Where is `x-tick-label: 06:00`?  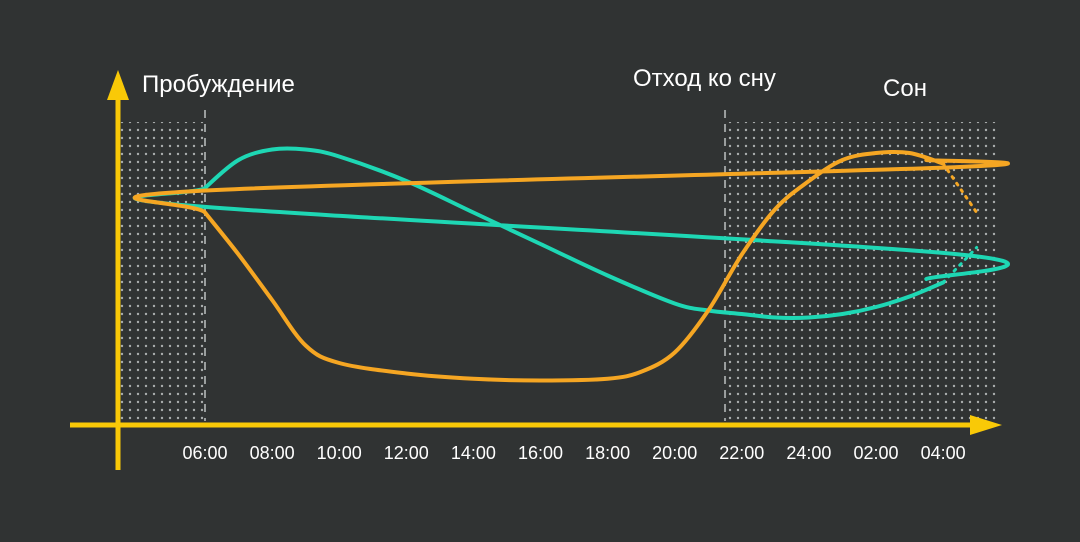 x-tick-label: 06:00 is located at coordinates (204, 453).